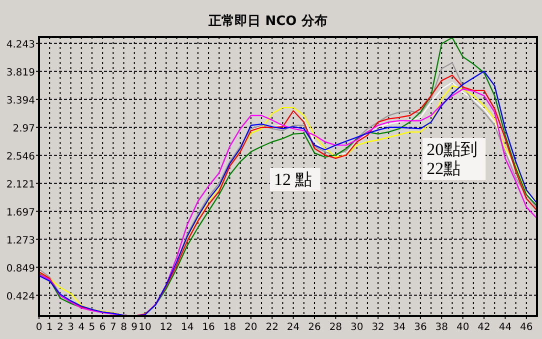 The height and width of the screenshot is (339, 542). I want to click on y-tick-label: 0.424, so click(20, 296).